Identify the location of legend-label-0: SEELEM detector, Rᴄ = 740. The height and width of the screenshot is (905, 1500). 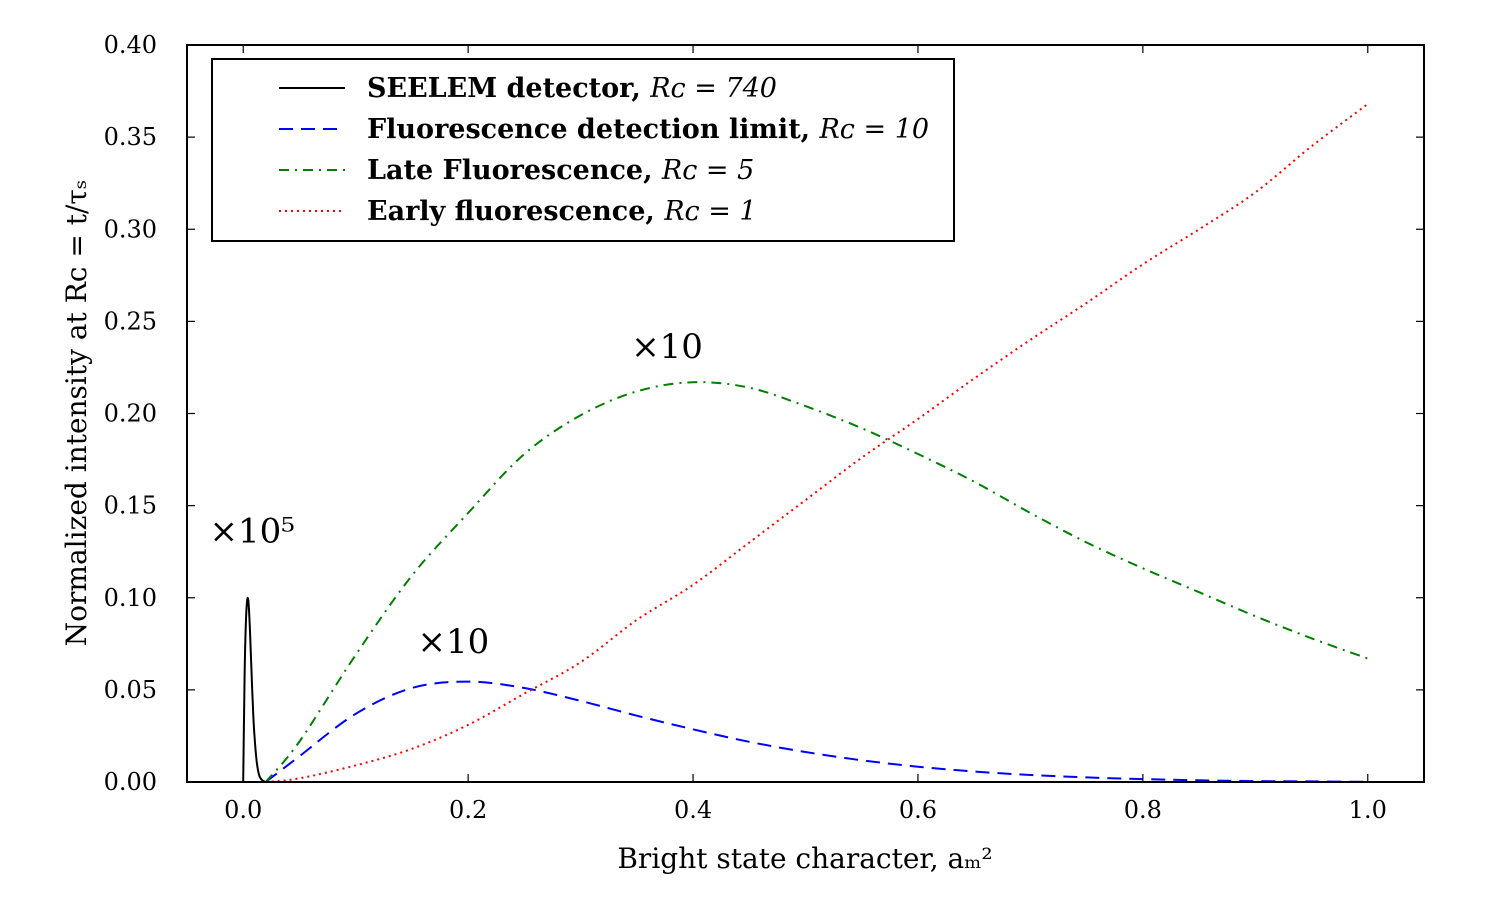
(572, 88).